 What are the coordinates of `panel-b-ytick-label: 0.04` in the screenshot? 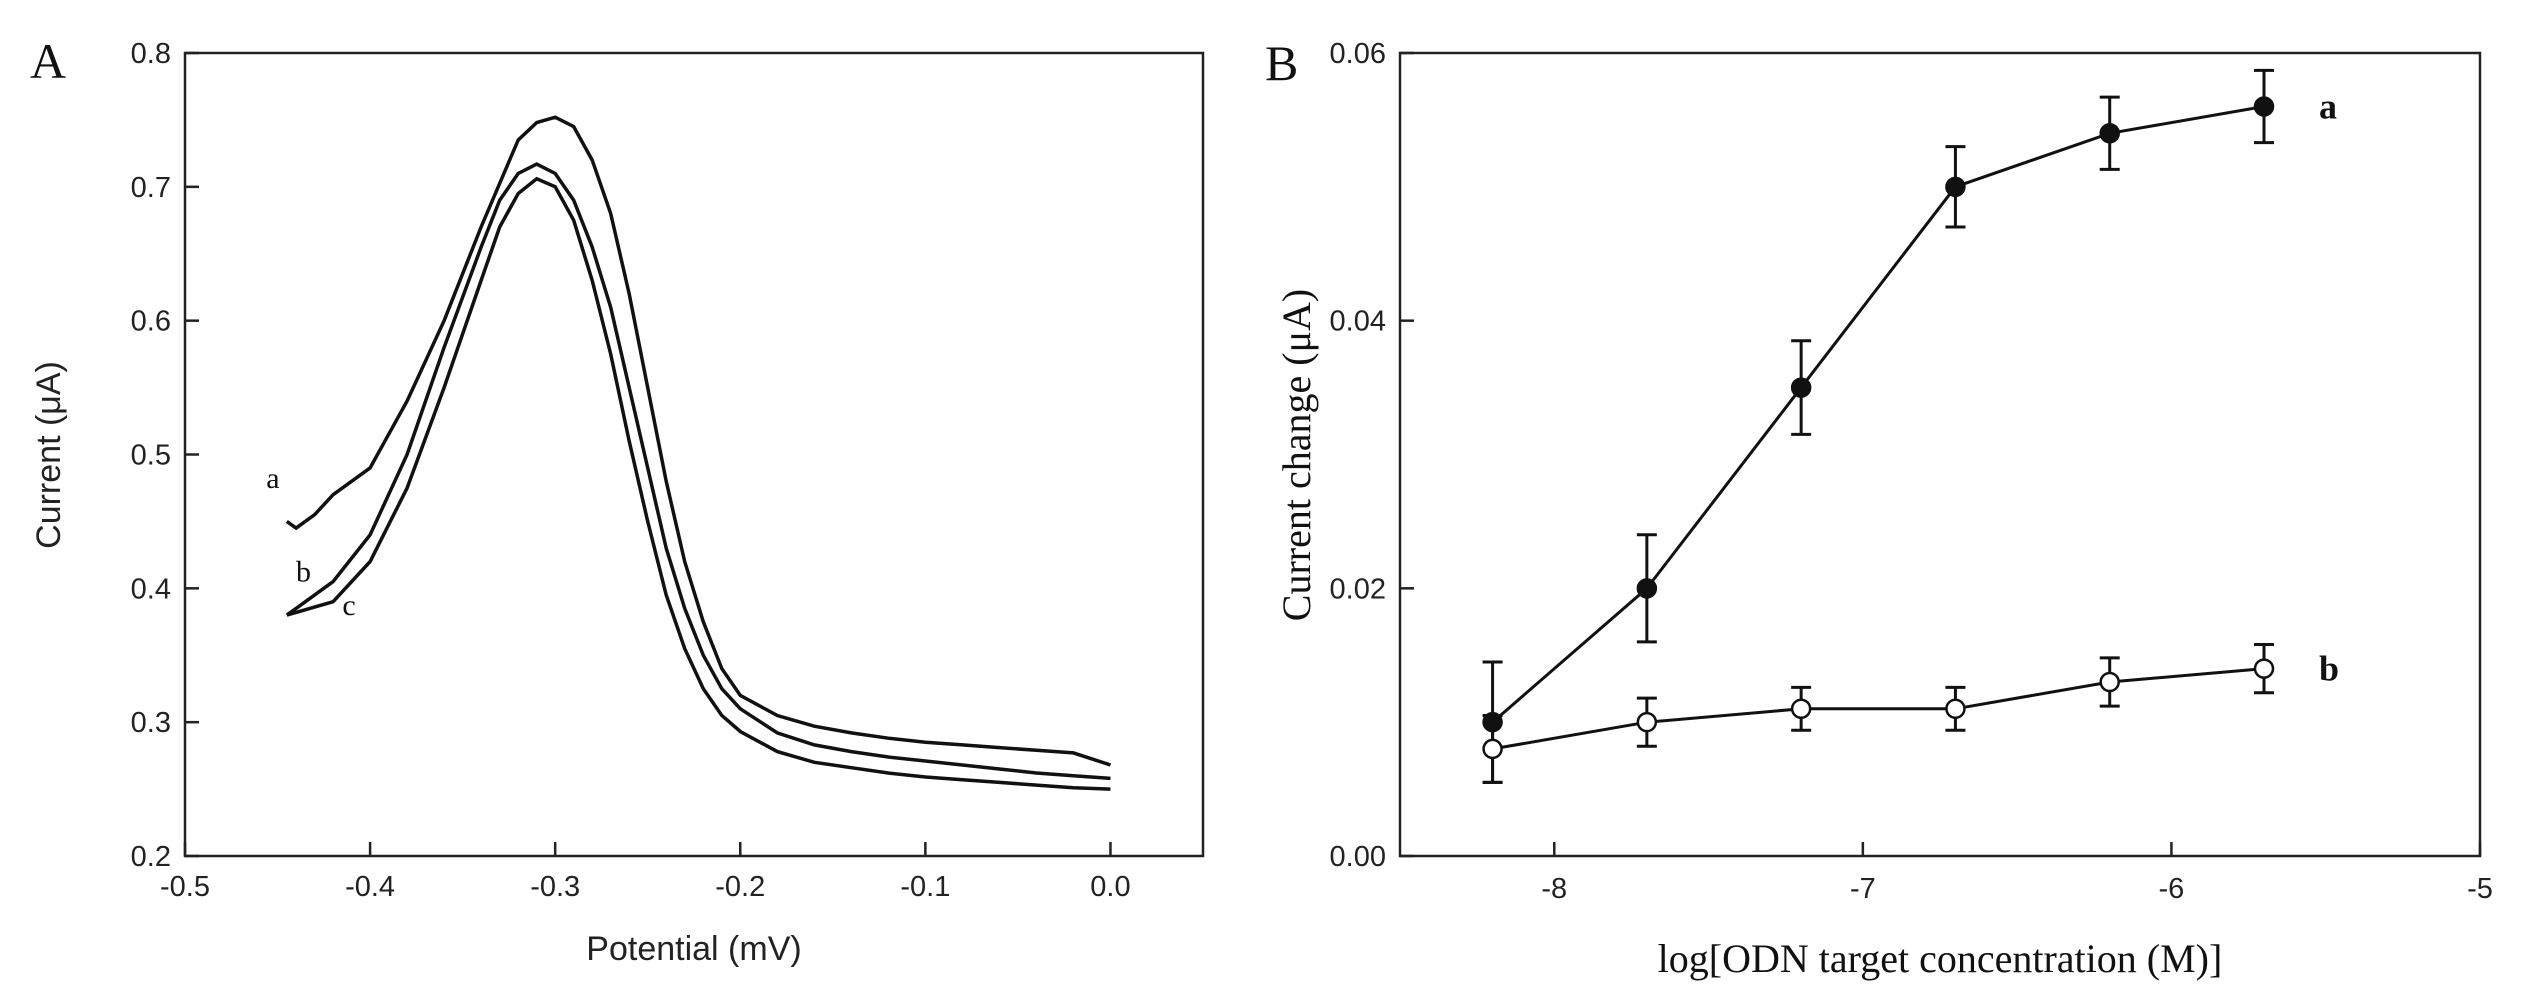 It's located at (1358, 322).